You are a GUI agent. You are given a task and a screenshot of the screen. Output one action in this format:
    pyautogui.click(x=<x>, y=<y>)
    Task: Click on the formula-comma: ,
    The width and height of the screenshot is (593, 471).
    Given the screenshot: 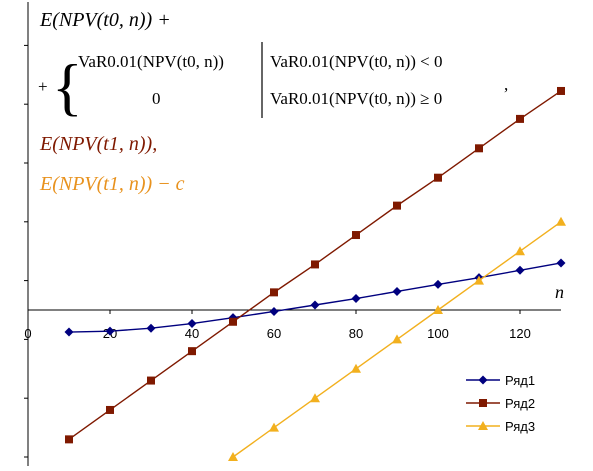 What is the action you would take?
    pyautogui.click(x=506, y=84)
    